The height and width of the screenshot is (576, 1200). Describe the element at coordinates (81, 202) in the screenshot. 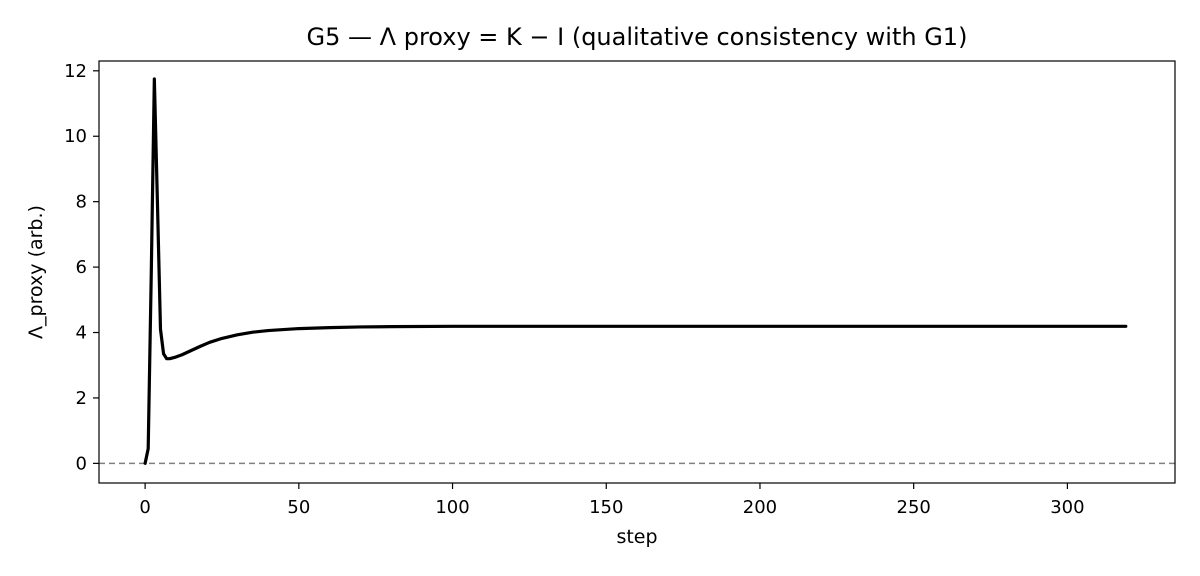

I see `y-tick-label: 8` at that location.